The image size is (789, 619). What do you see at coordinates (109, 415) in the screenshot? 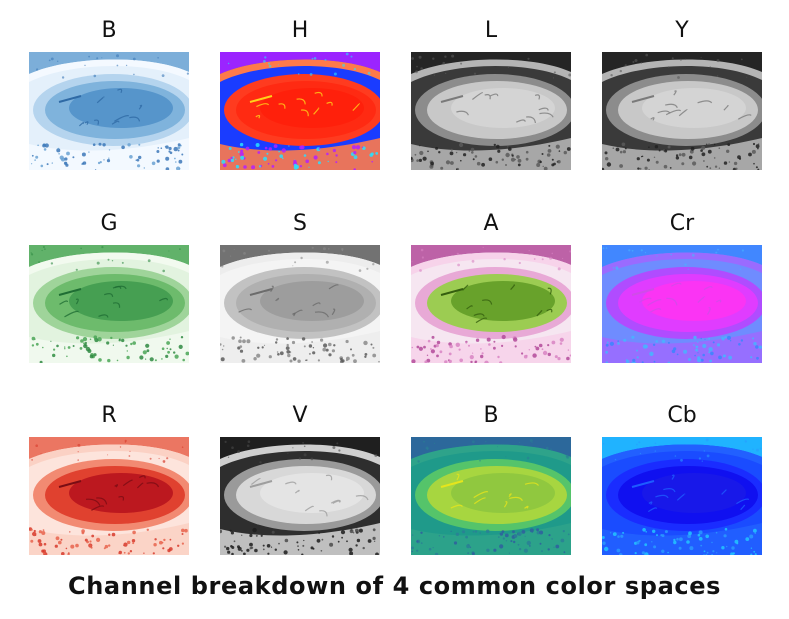
I see `panel-title-r: R` at bounding box center [109, 415].